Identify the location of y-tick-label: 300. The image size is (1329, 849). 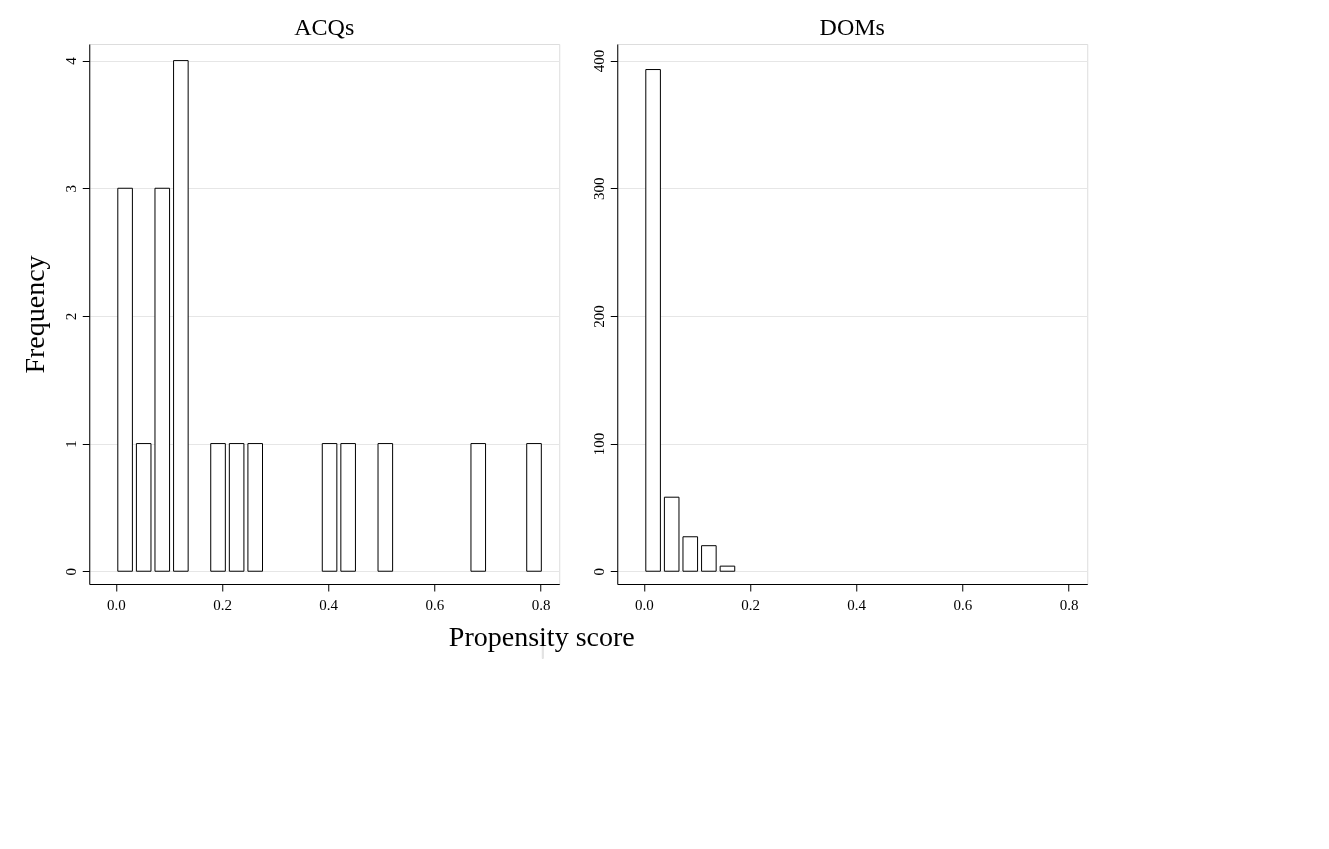
(598, 189).